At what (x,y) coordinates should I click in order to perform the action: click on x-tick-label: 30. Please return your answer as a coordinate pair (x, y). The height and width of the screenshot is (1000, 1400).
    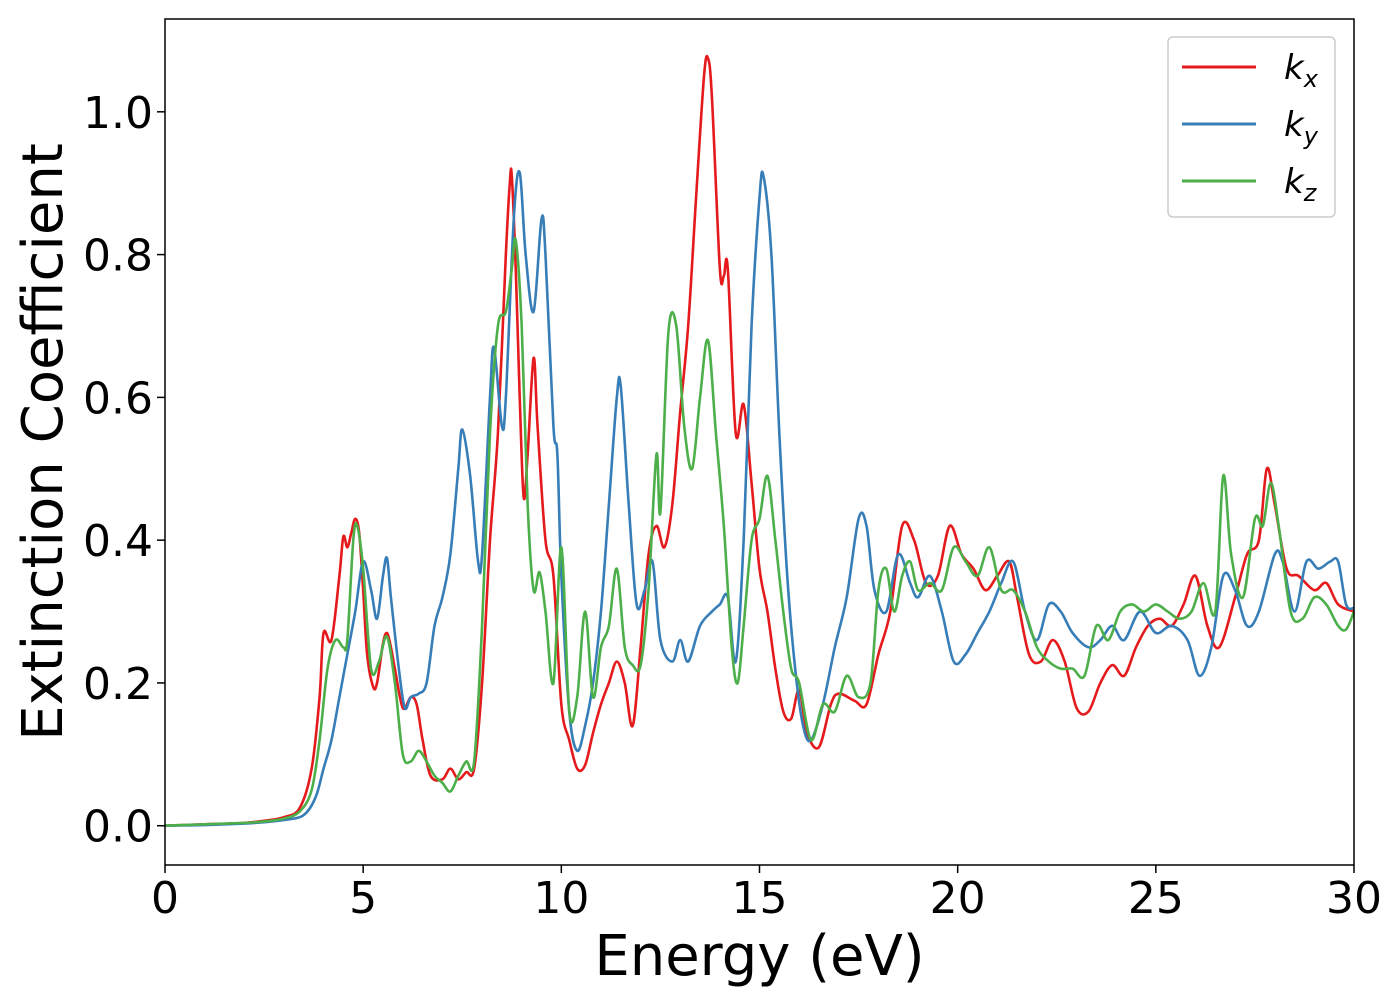
    Looking at the image, I should click on (1354, 898).